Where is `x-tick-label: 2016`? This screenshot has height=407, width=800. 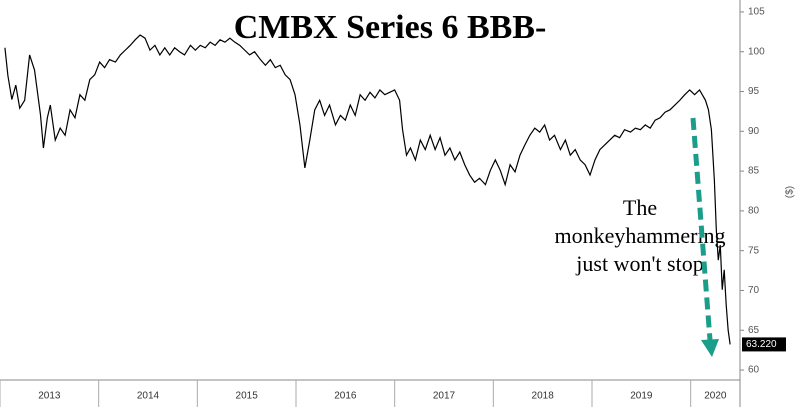
x-tick-label: 2016 is located at coordinates (345, 396).